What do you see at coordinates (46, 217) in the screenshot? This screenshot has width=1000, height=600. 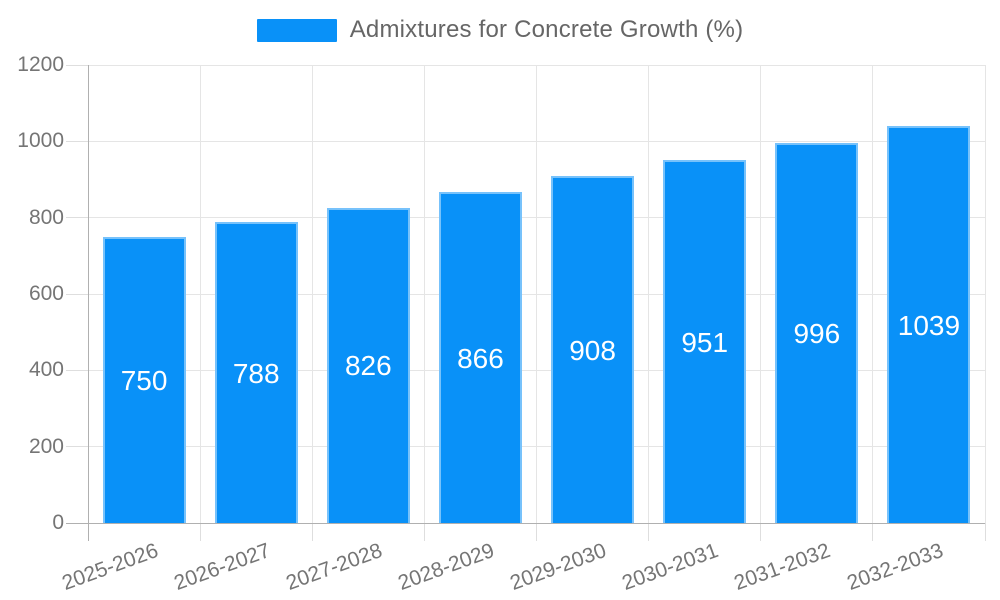 I see `y-tick-label: 800` at bounding box center [46, 217].